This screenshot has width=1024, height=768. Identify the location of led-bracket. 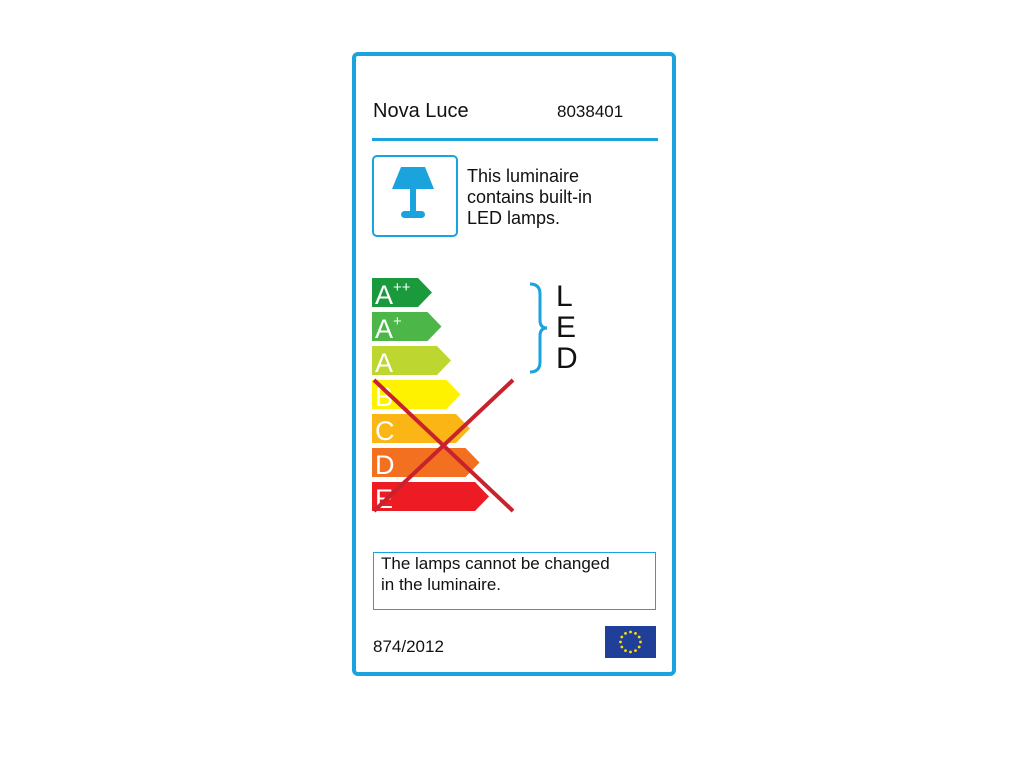
(538, 328).